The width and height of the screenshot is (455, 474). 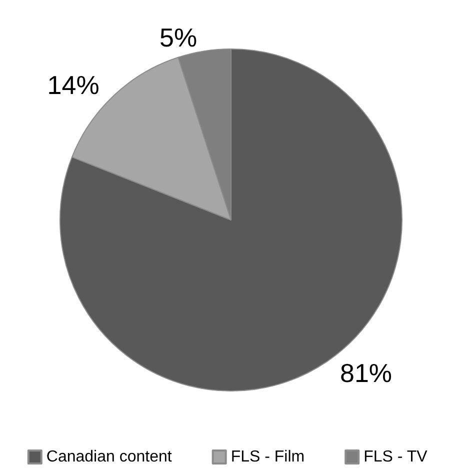 What do you see at coordinates (396, 457) in the screenshot?
I see `legend-label: FLS - TV` at bounding box center [396, 457].